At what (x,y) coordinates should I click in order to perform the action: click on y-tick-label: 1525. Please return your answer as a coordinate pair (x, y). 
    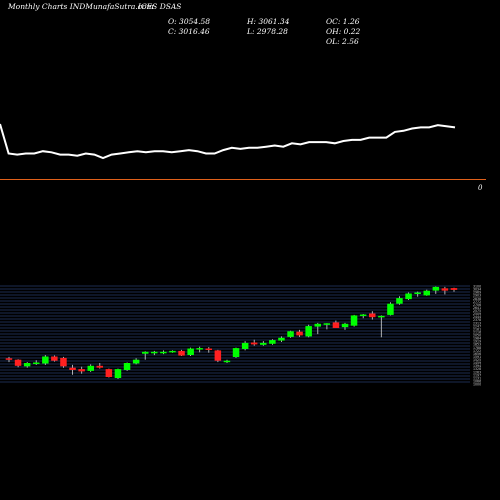
    Looking at the image, I should click on (477, 360).